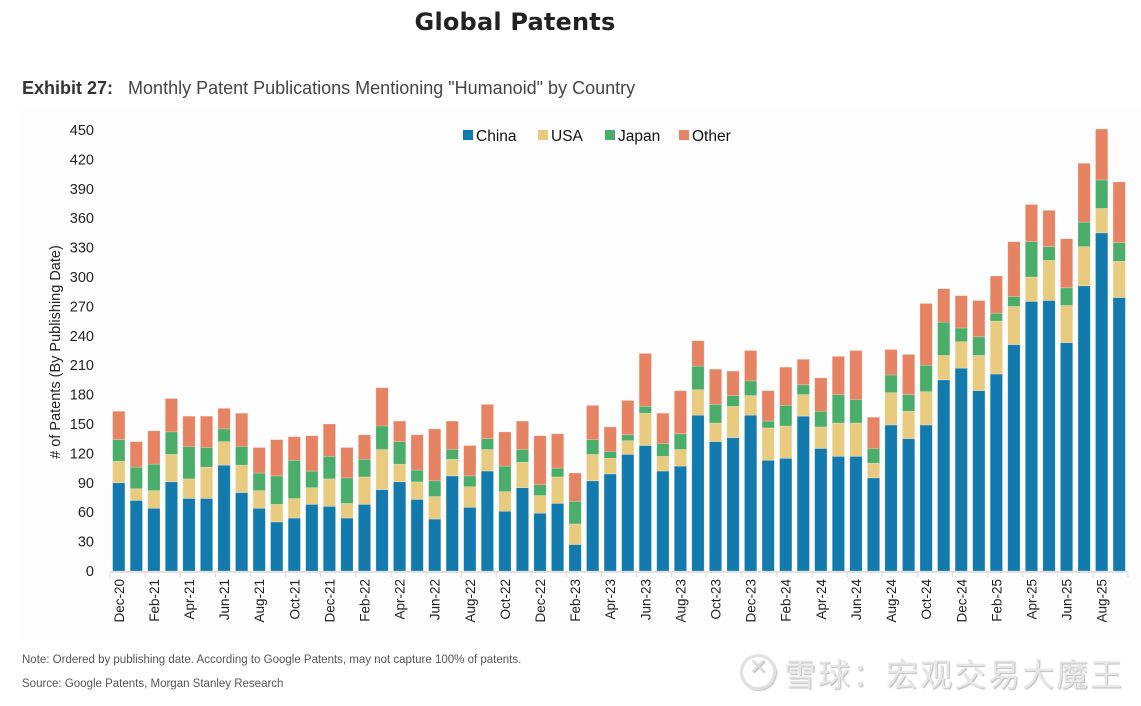 The width and height of the screenshot is (1141, 706). I want to click on y-tick-label: 270, so click(82, 307).